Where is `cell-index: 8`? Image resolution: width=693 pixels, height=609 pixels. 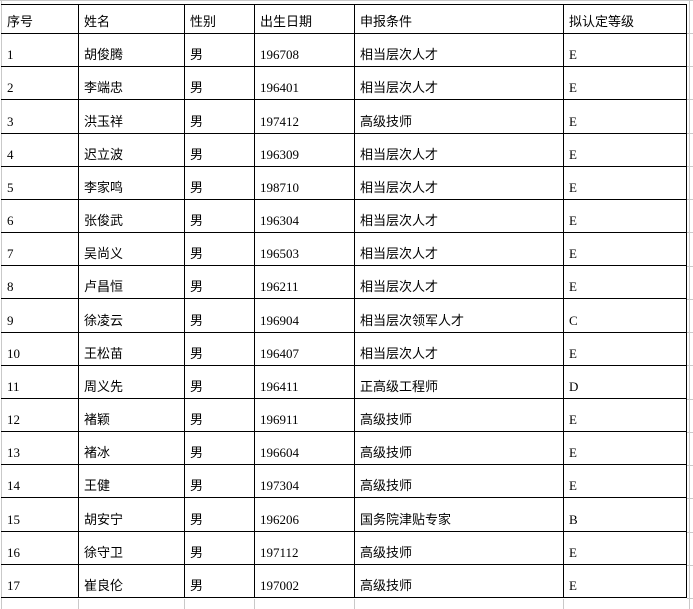
cell-index: 8 is located at coordinates (40, 282).